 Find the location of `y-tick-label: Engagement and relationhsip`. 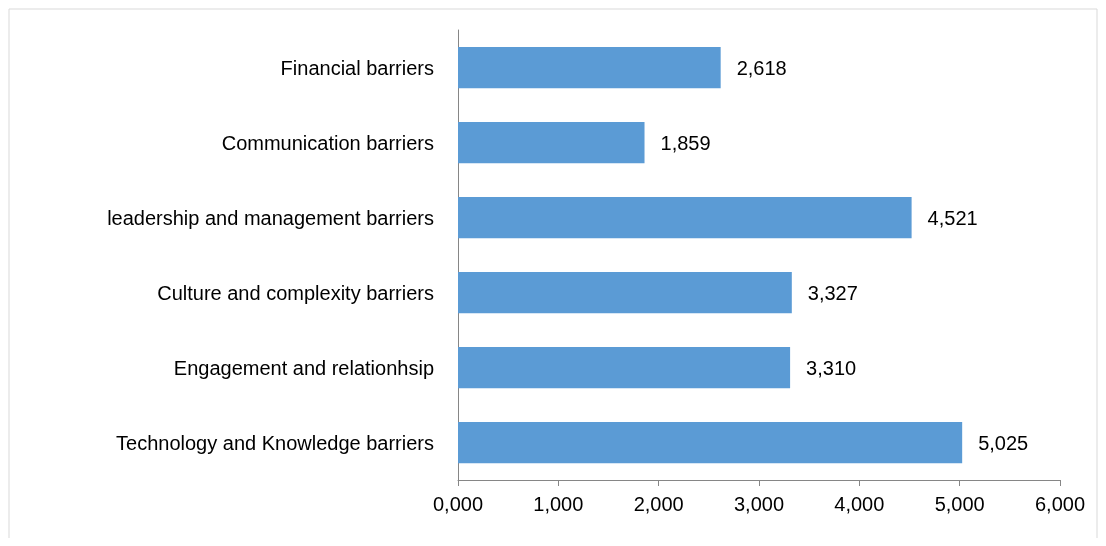

y-tick-label: Engagement and relationhsip is located at coordinates (303, 367).